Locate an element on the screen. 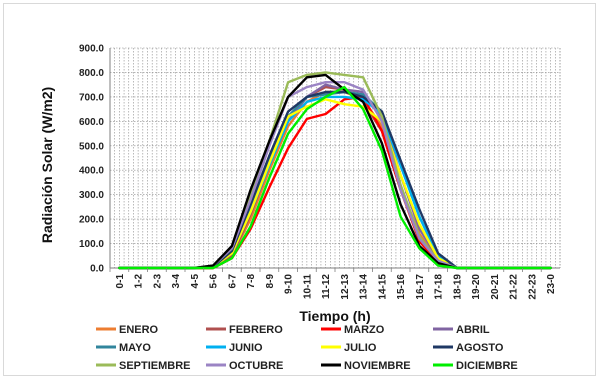  y-tick-label: 0.0 is located at coordinates (97, 269).